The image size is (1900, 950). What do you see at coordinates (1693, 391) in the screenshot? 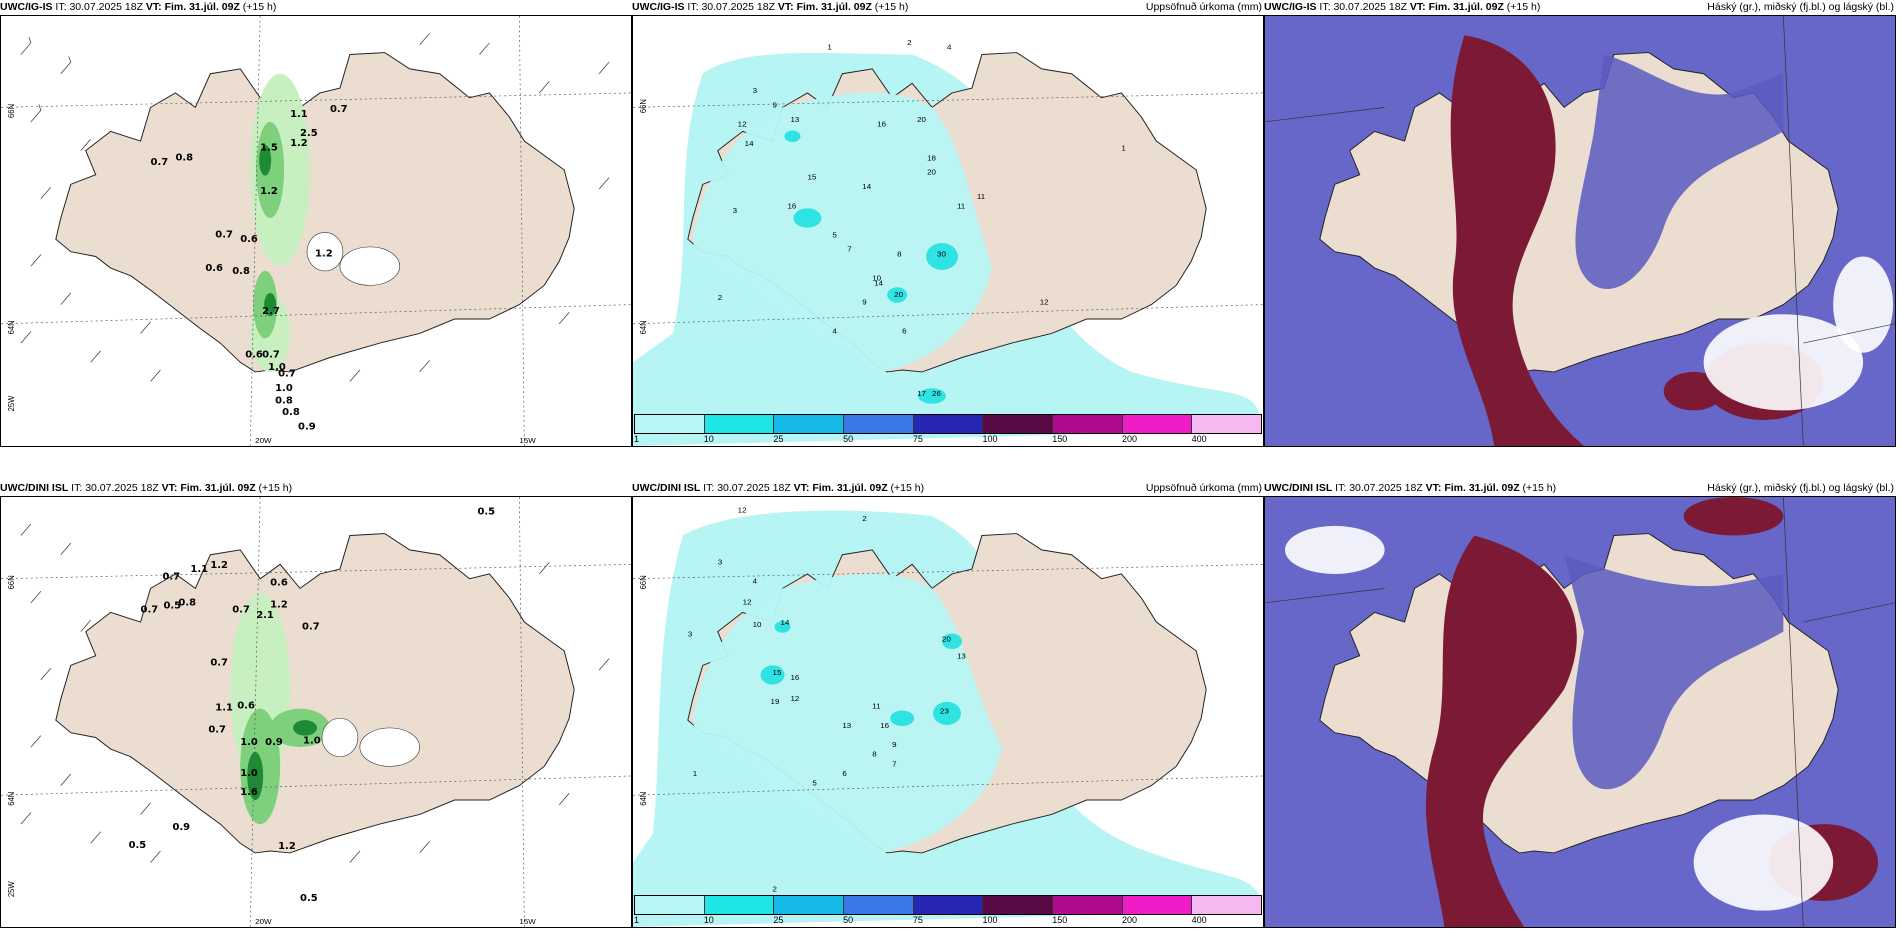
I see `high-cloud-patch` at bounding box center [1693, 391].